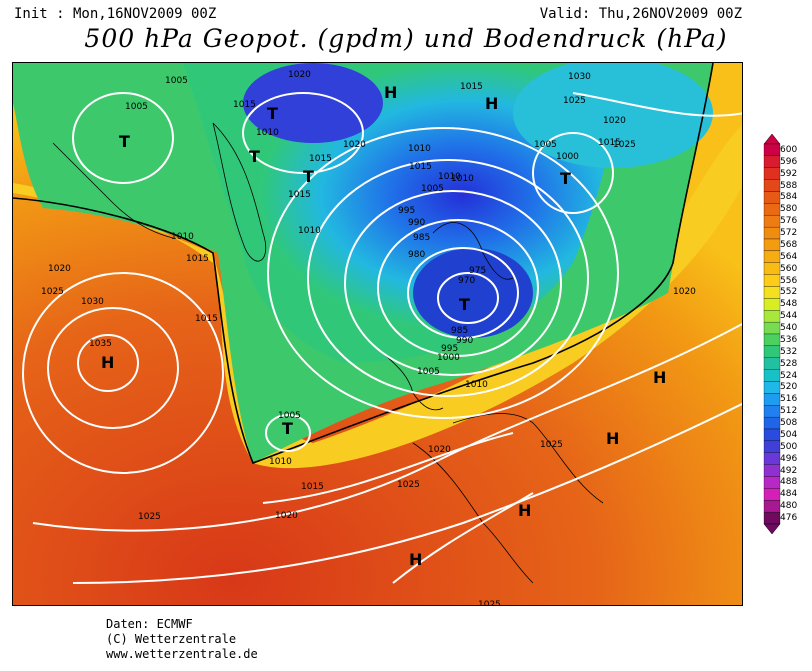 The width and height of the screenshot is (812, 671). Describe the element at coordinates (789, 209) in the screenshot. I see `colorbar-label: 580` at that location.